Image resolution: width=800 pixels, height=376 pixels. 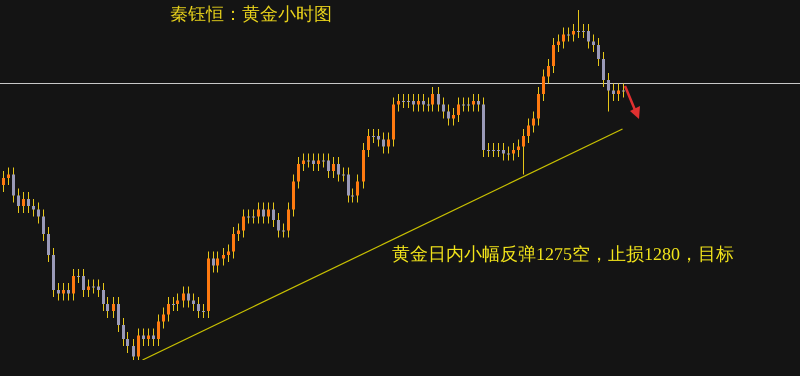 What do you see at coordinates (251, 14) in the screenshot?
I see `chart-title: 秦钰恒：黄金小时图` at bounding box center [251, 14].